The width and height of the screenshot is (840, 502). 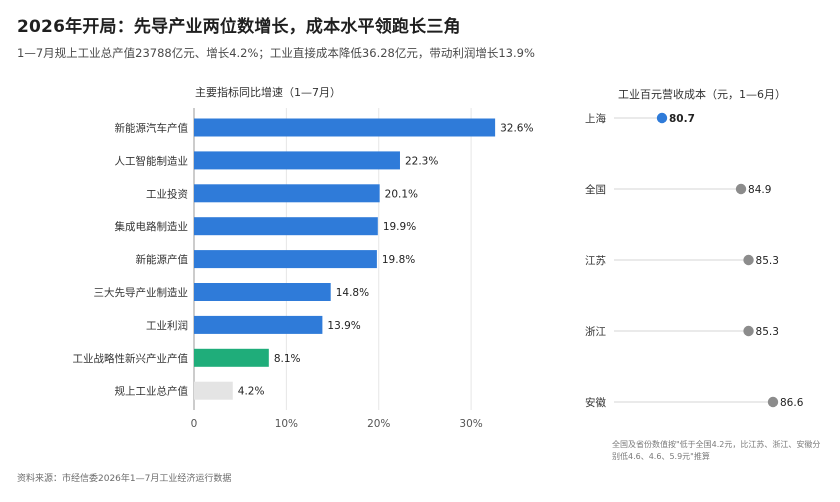 What do you see at coordinates (141, 292) in the screenshot?
I see `category-label: 三大先导产业制造业` at bounding box center [141, 292].